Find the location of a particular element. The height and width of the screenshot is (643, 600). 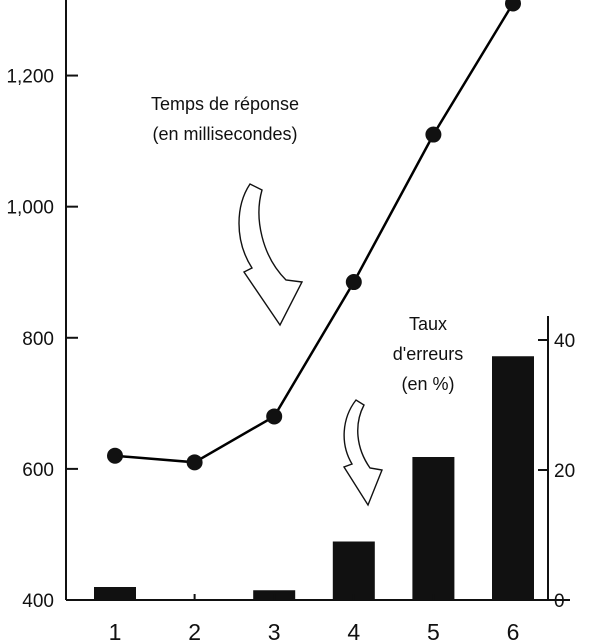

x-tick-label: 6 is located at coordinates (513, 631).